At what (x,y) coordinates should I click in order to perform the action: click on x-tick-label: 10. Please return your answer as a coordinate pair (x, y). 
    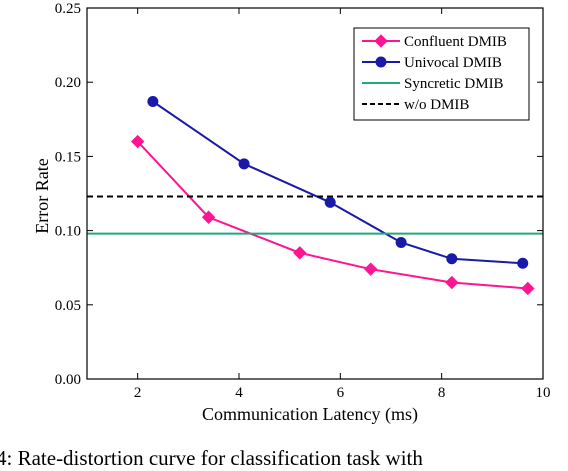
    Looking at the image, I should click on (543, 393).